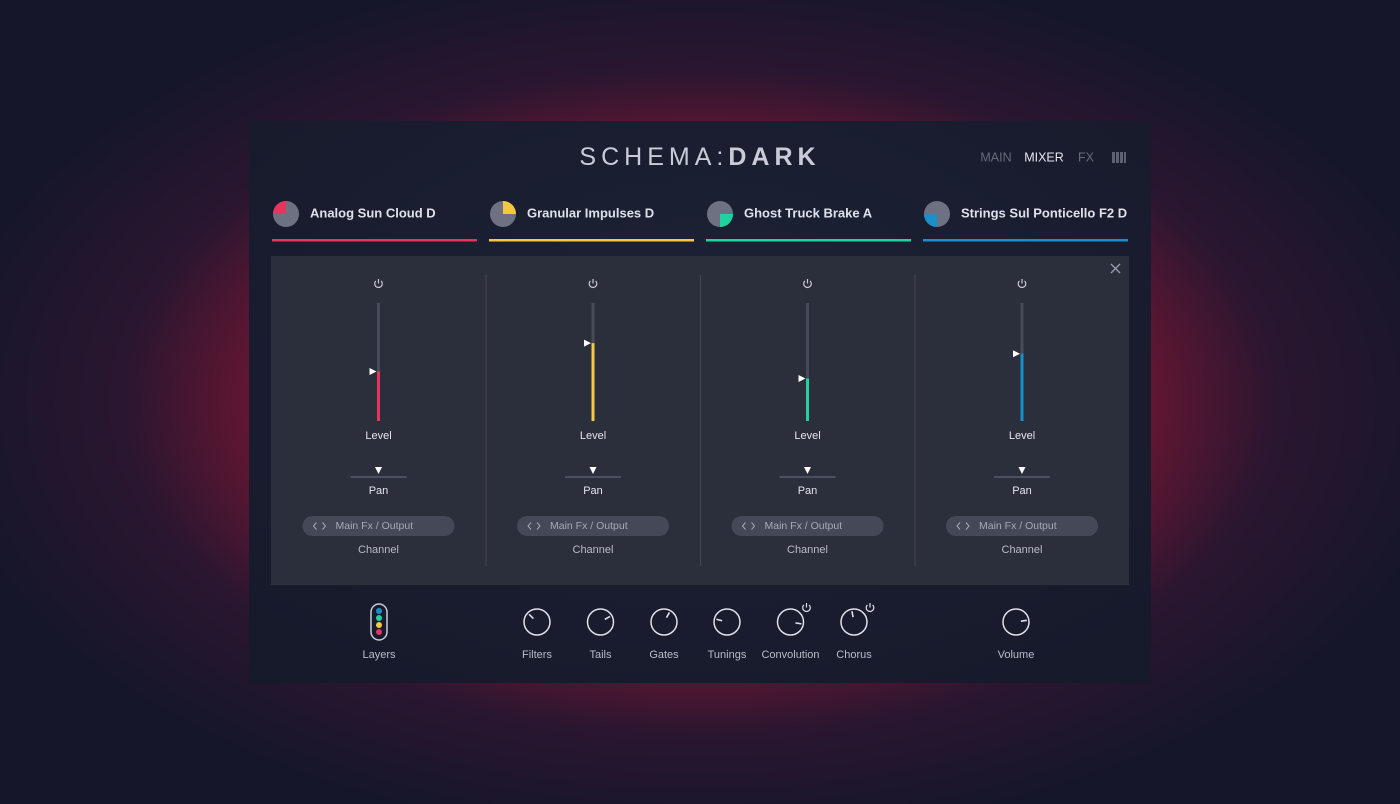 The height and width of the screenshot is (804, 1400). What do you see at coordinates (373, 212) in the screenshot?
I see `tab-name: Analog Sun Cloud D` at bounding box center [373, 212].